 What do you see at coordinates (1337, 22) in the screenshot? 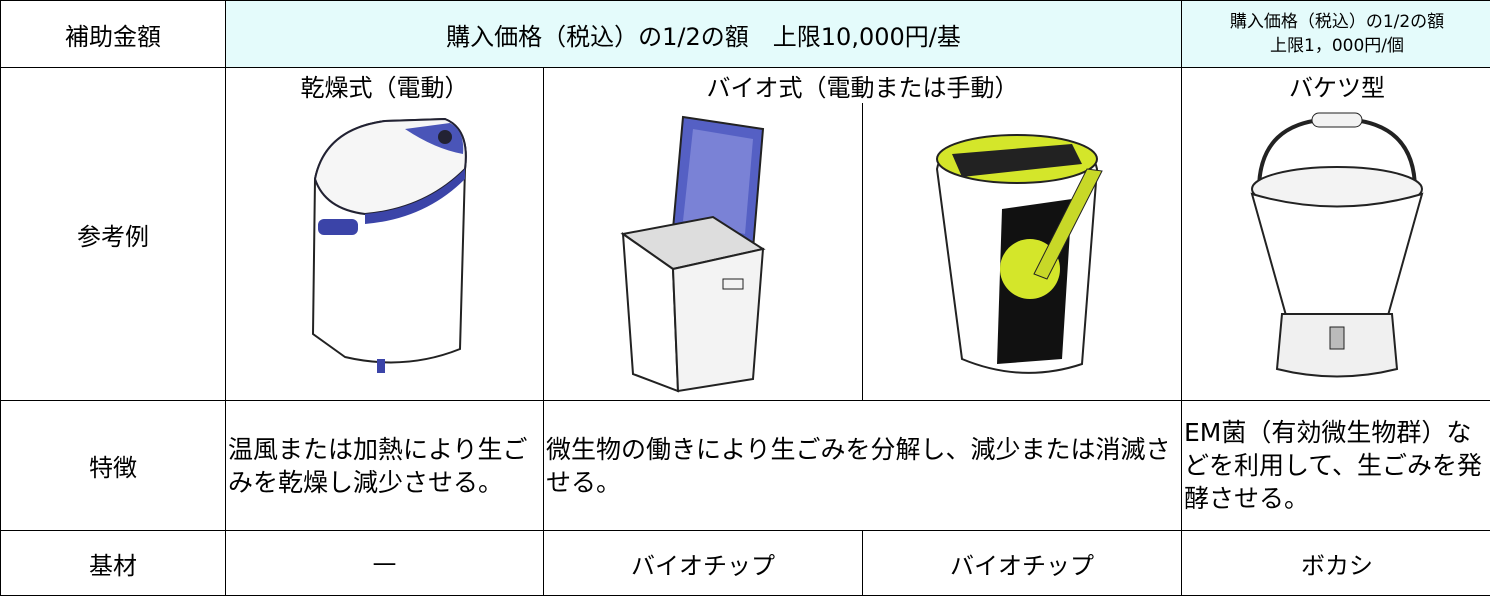
I see `text: 購入価格（税込）の1/2の額` at bounding box center [1337, 22].